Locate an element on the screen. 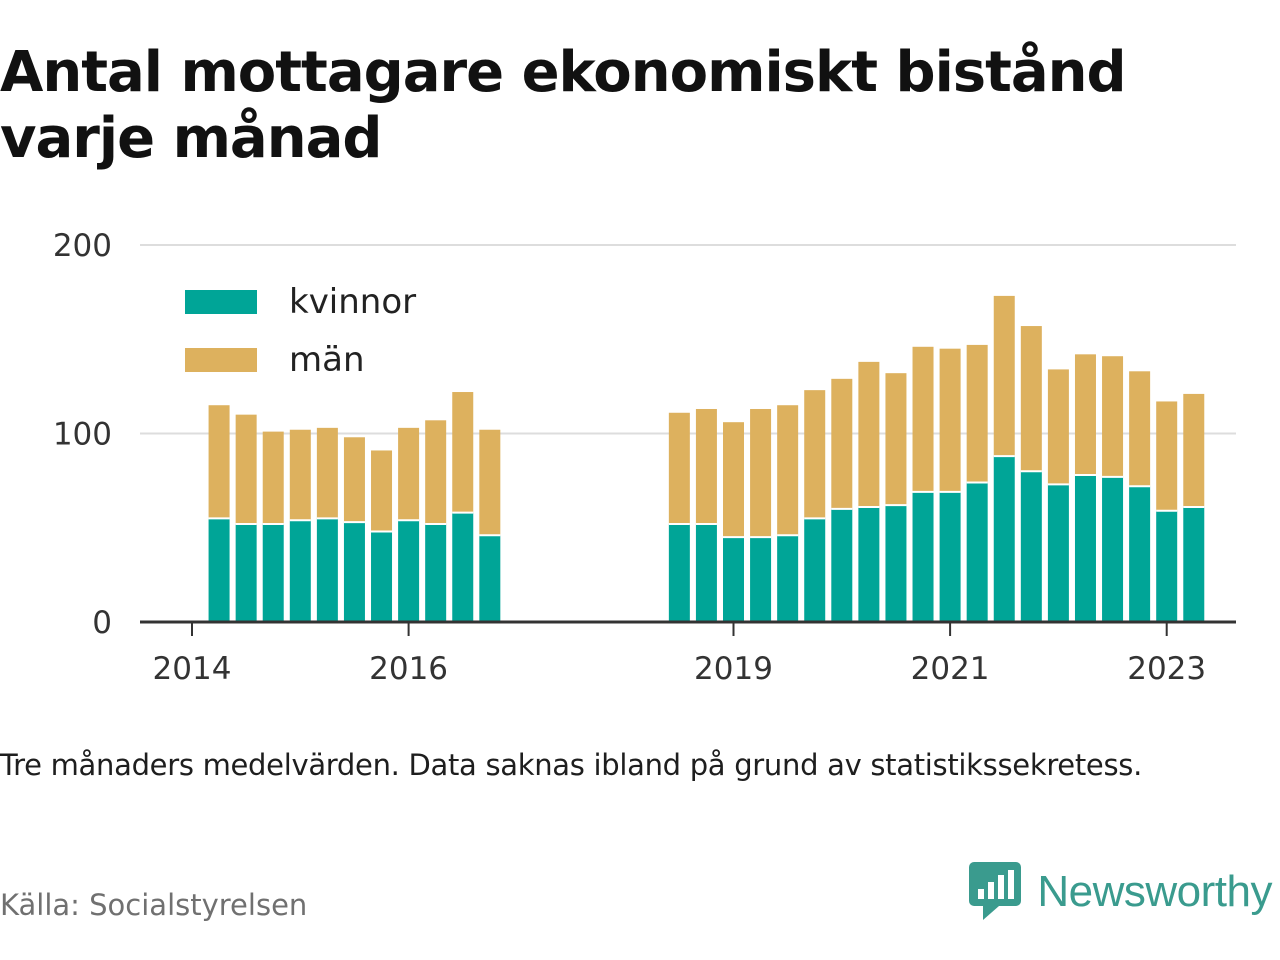 This screenshot has width=1280, height=960. bar-man-2016-Q4 is located at coordinates (490, 482).